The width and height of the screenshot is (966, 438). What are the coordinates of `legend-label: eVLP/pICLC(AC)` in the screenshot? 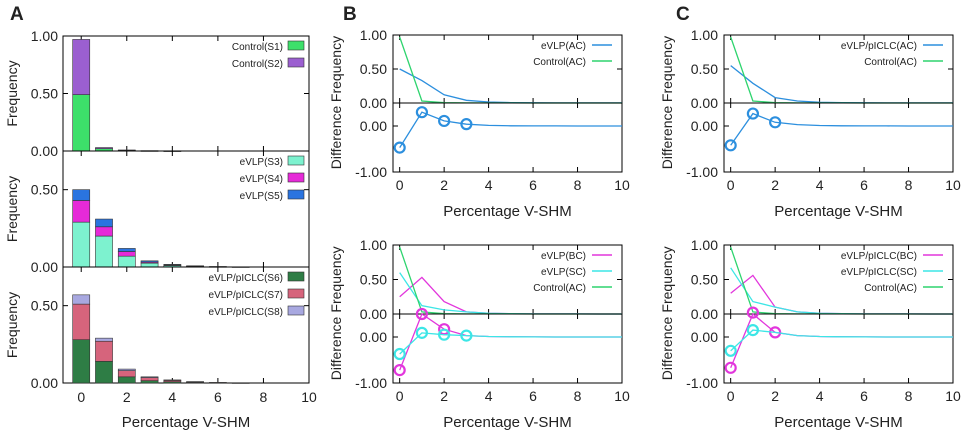 It's located at (879, 46).